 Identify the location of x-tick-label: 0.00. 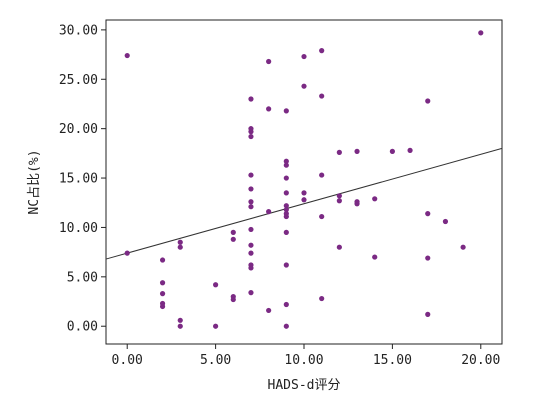
(127, 360).